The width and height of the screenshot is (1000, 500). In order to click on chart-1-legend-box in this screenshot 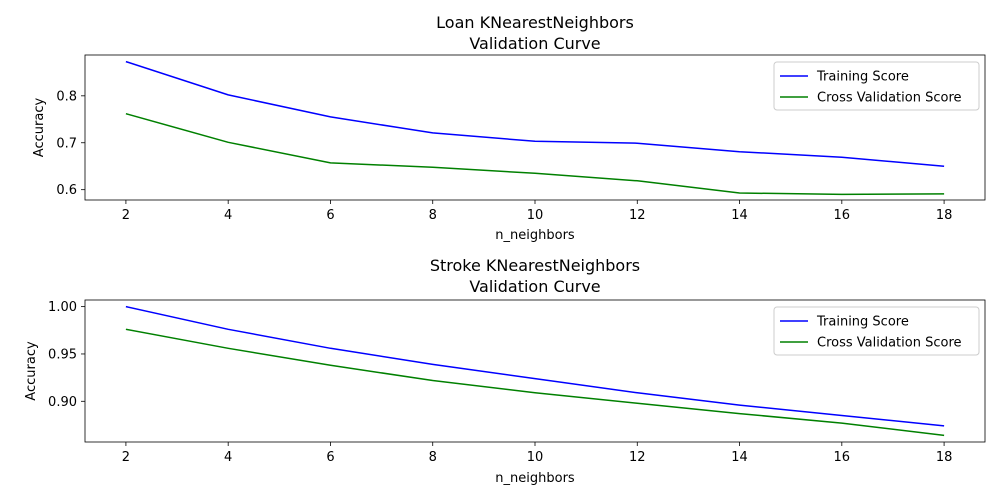, I will do `click(876, 86)`.